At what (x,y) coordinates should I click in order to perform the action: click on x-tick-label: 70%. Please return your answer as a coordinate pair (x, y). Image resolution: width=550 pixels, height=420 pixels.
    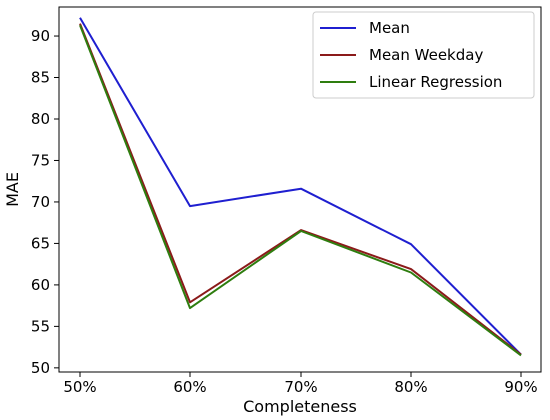
    Looking at the image, I should click on (300, 387).